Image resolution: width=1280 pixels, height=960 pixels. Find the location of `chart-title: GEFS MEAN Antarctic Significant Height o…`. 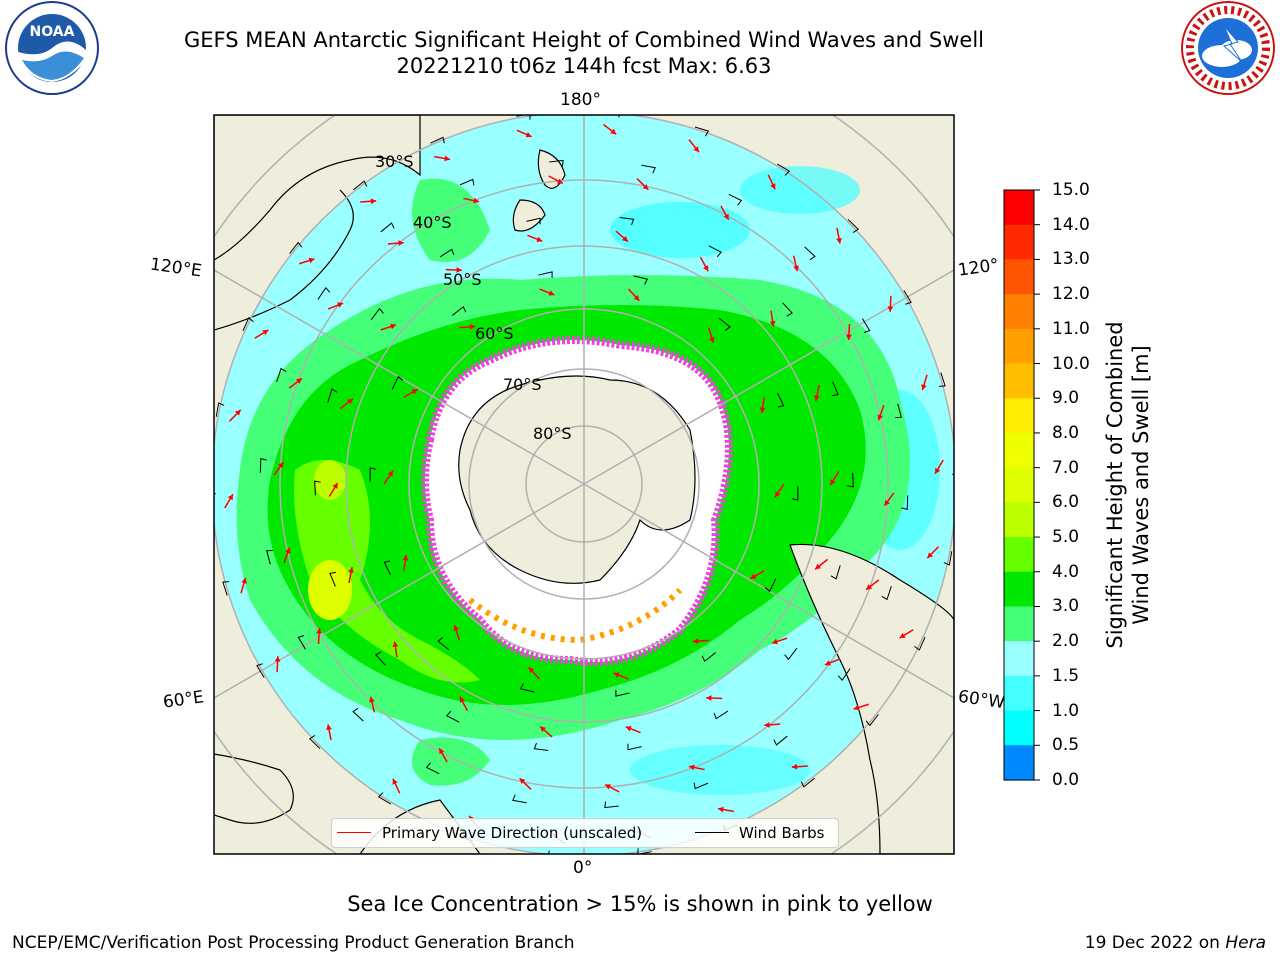

chart-title: GEFS MEAN Antarctic Significant Height o… is located at coordinates (584, 40).